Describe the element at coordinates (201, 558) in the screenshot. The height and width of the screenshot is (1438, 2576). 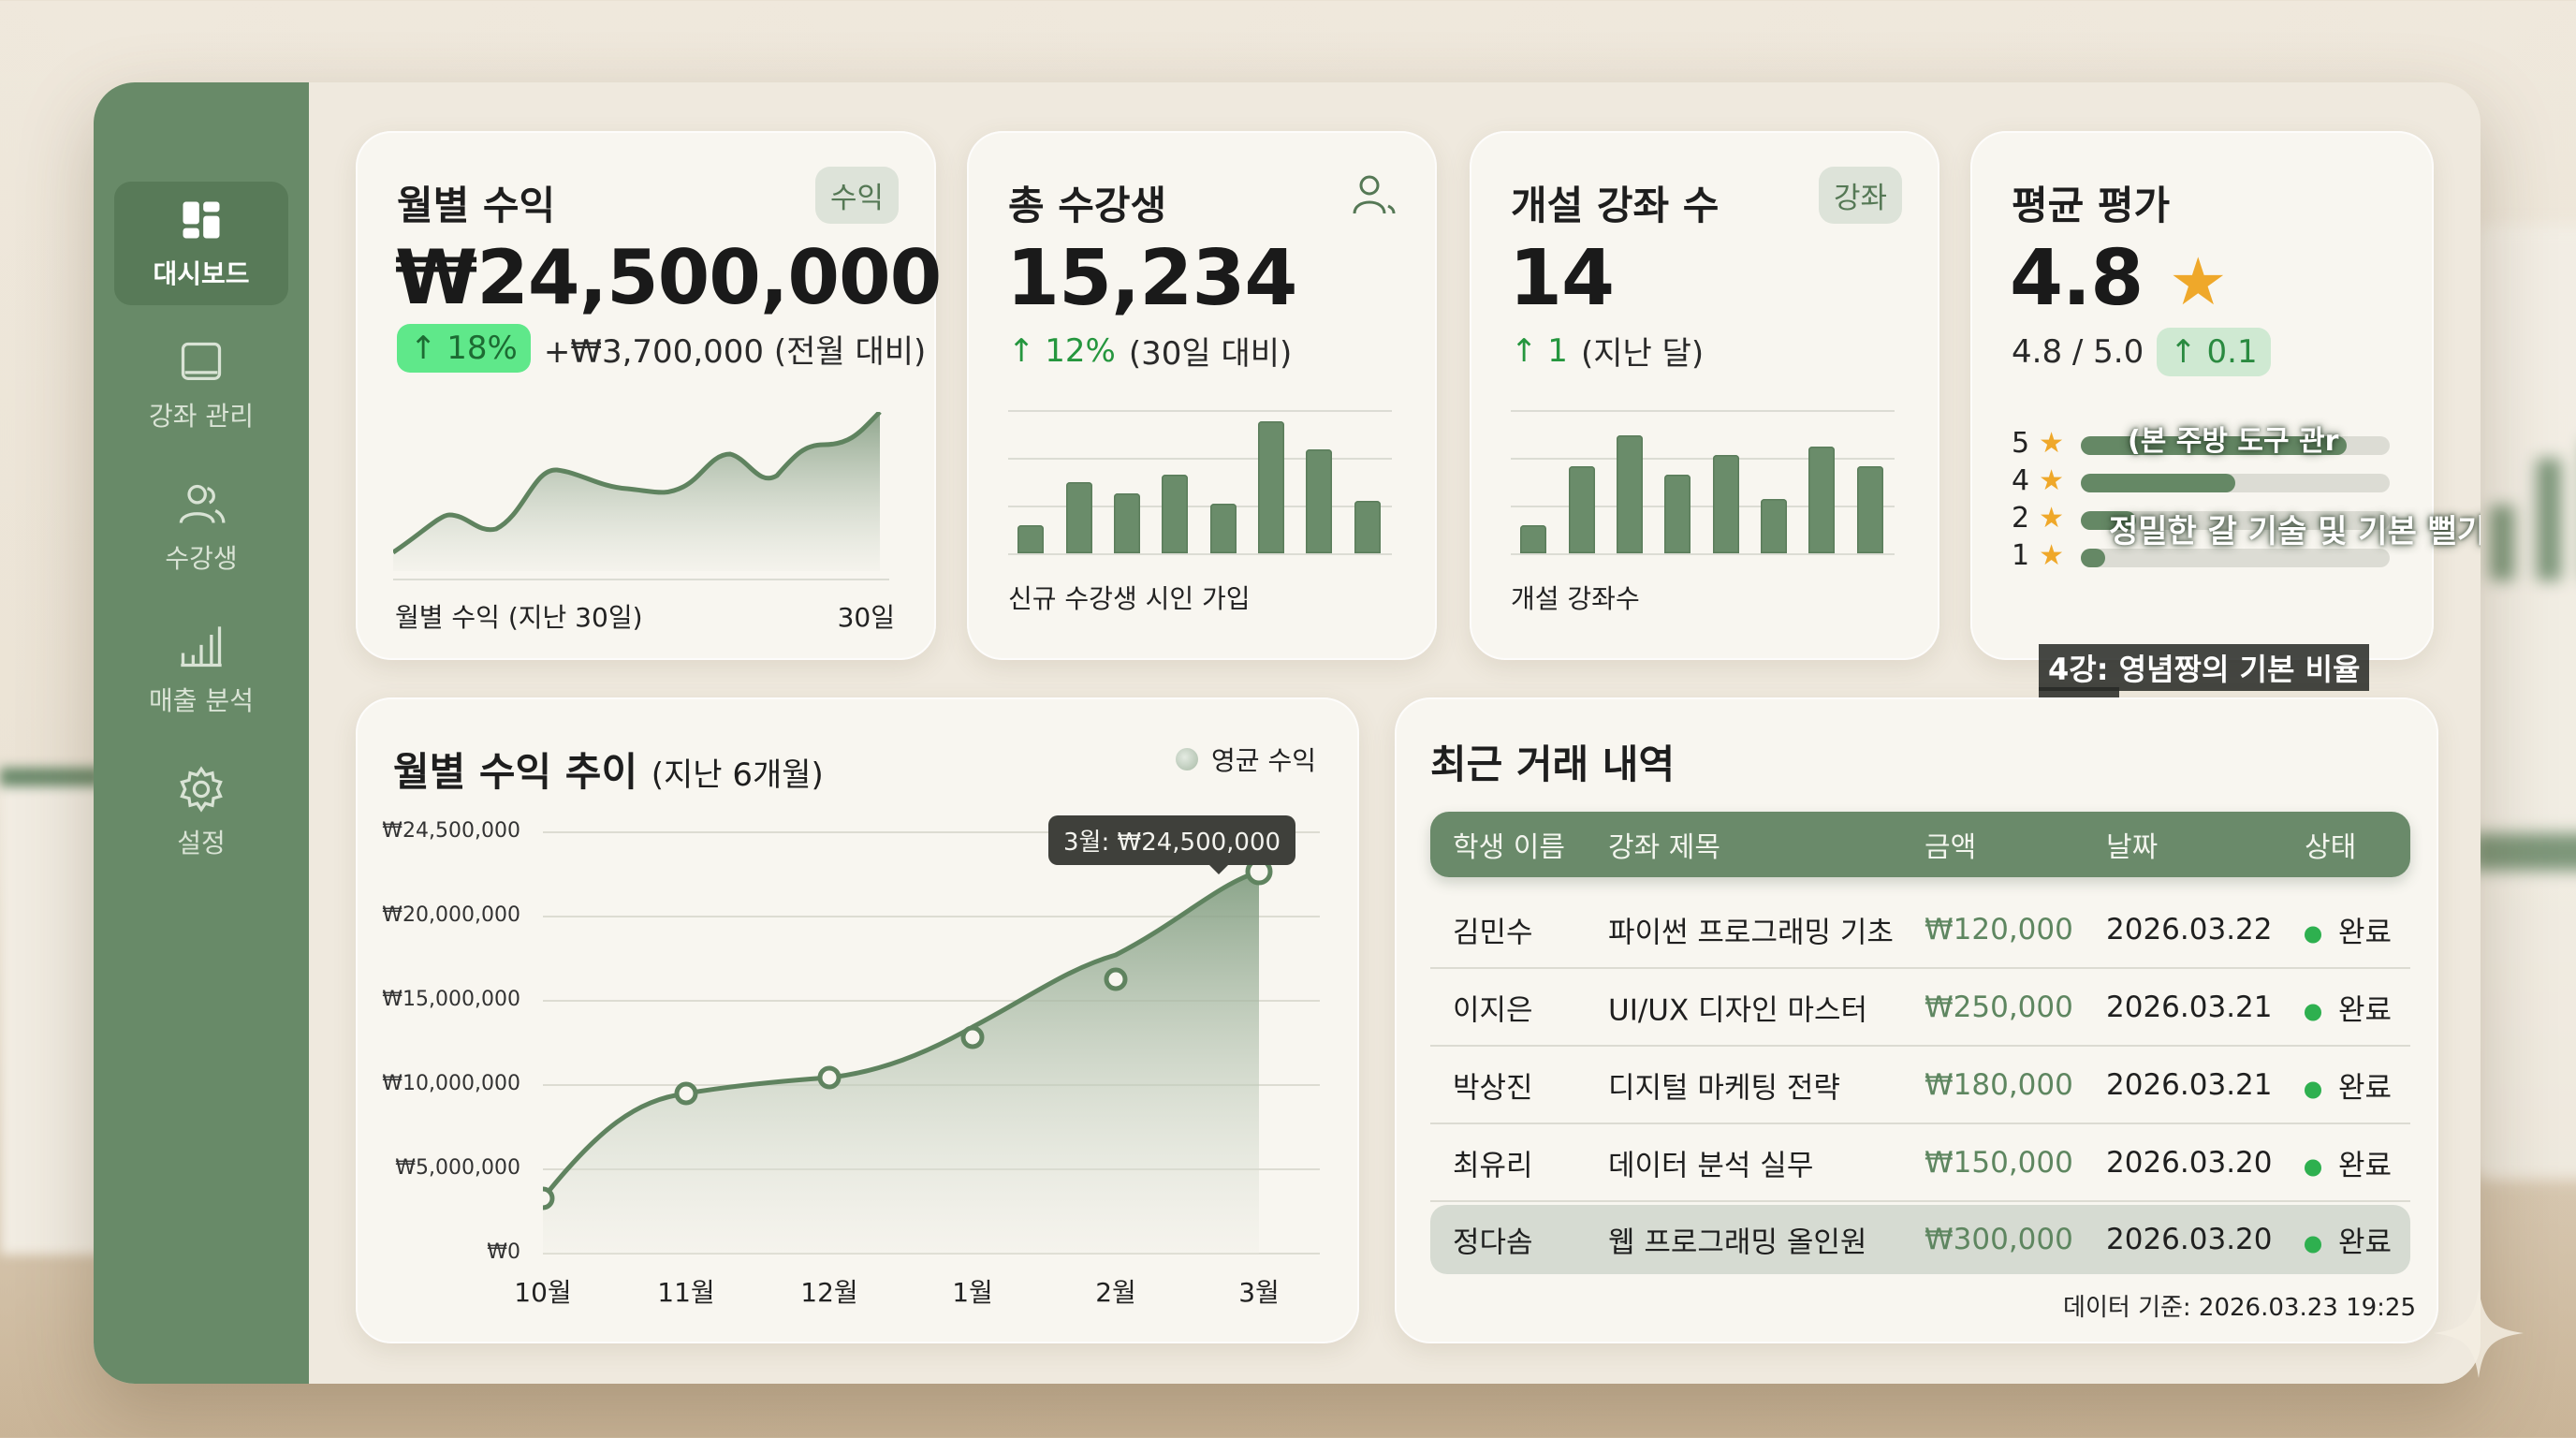
I see `sidebar-item-label: 수강생` at that location.